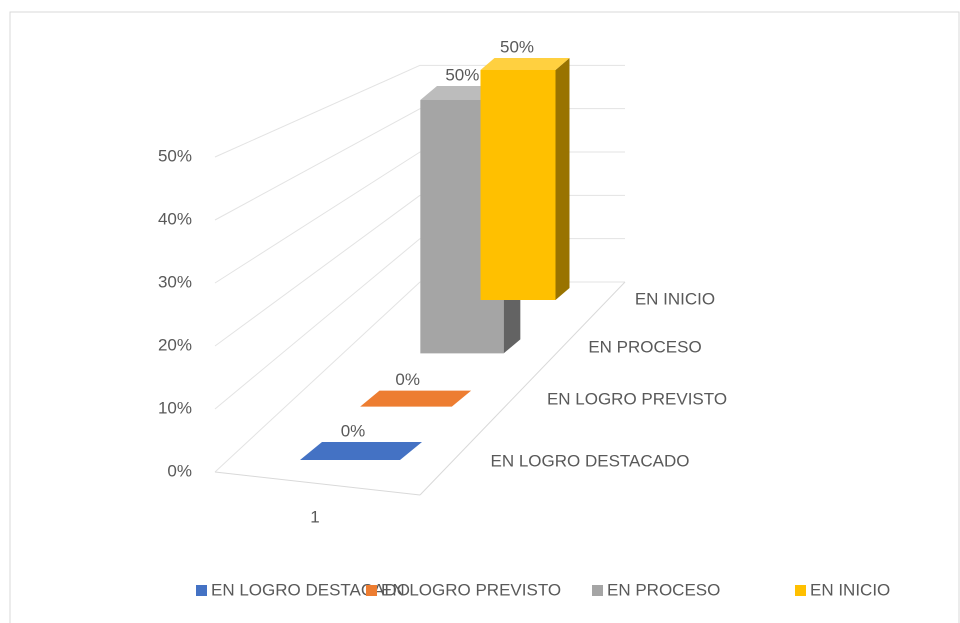 This screenshot has height=623, width=960. Describe the element at coordinates (314, 516) in the screenshot. I see `x-tick-label: 1` at that location.